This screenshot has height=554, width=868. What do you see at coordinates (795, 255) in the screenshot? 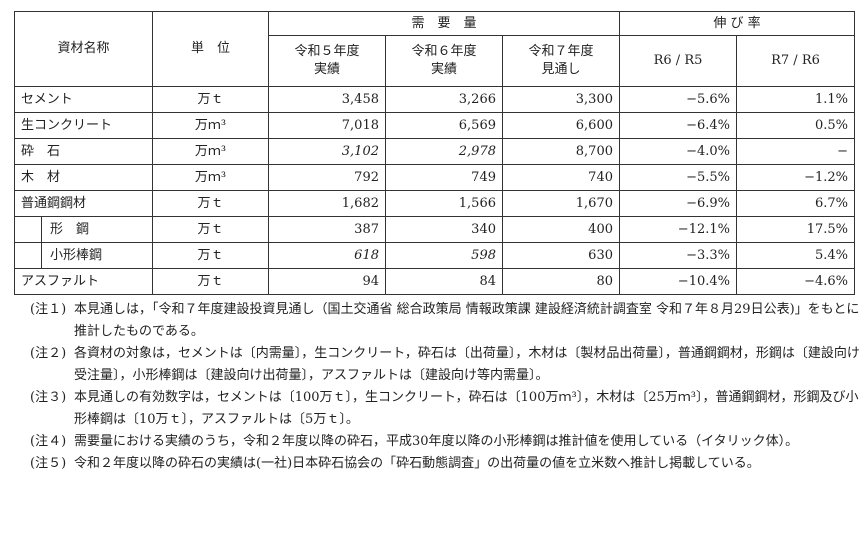
I see `growth-r7-r6: 5.4%` at bounding box center [795, 255].